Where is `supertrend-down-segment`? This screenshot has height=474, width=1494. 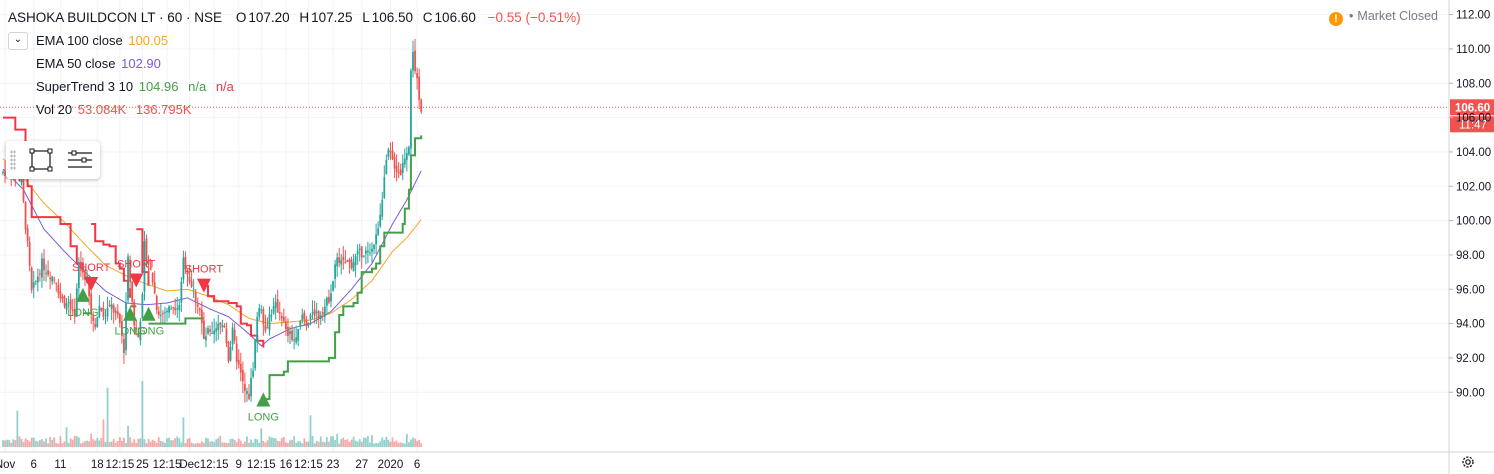 supertrend-down-segment is located at coordinates (143, 257).